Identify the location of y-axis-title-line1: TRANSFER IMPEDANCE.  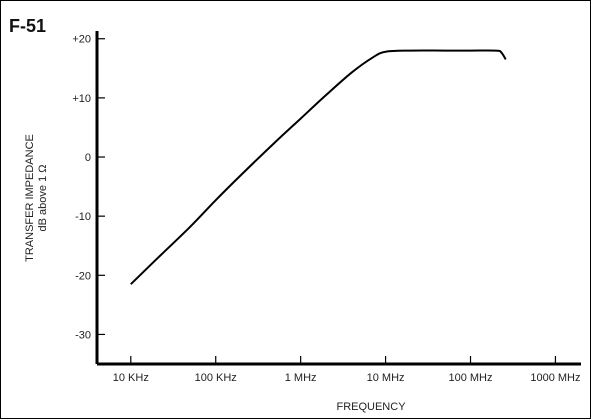
(30, 198).